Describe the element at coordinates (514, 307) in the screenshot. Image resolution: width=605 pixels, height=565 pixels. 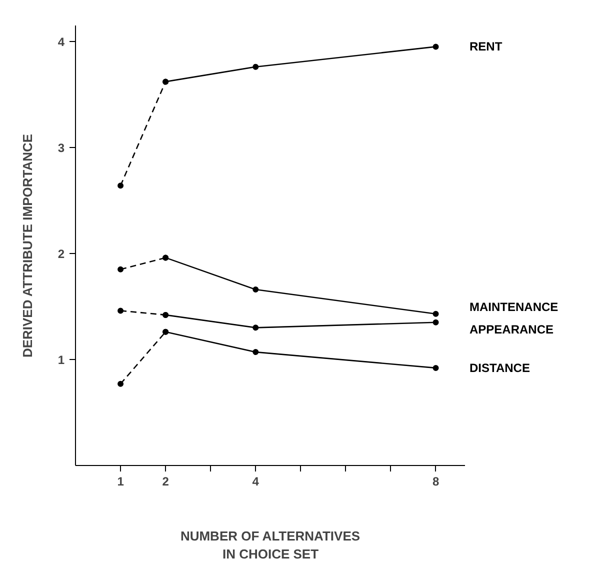
I see `text: MAINTENANCE` at that location.